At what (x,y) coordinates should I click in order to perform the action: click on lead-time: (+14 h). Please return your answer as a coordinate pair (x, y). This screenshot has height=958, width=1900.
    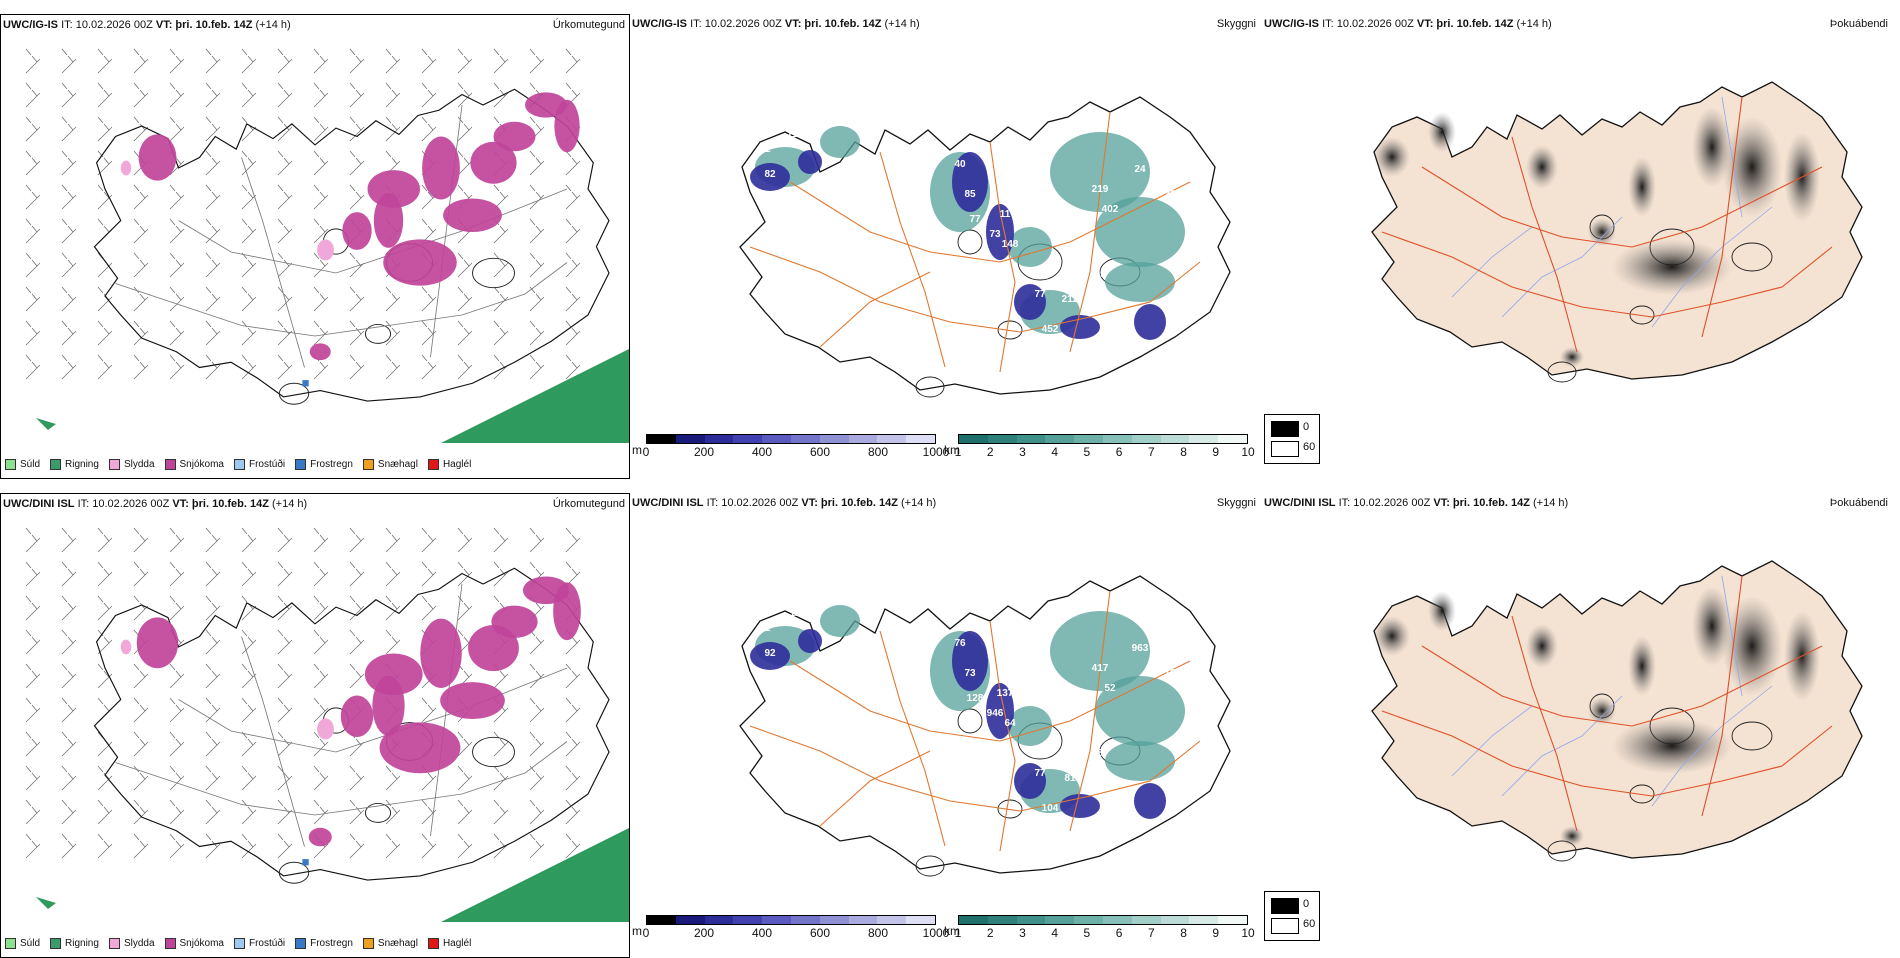
    Looking at the image, I should click on (290, 504).